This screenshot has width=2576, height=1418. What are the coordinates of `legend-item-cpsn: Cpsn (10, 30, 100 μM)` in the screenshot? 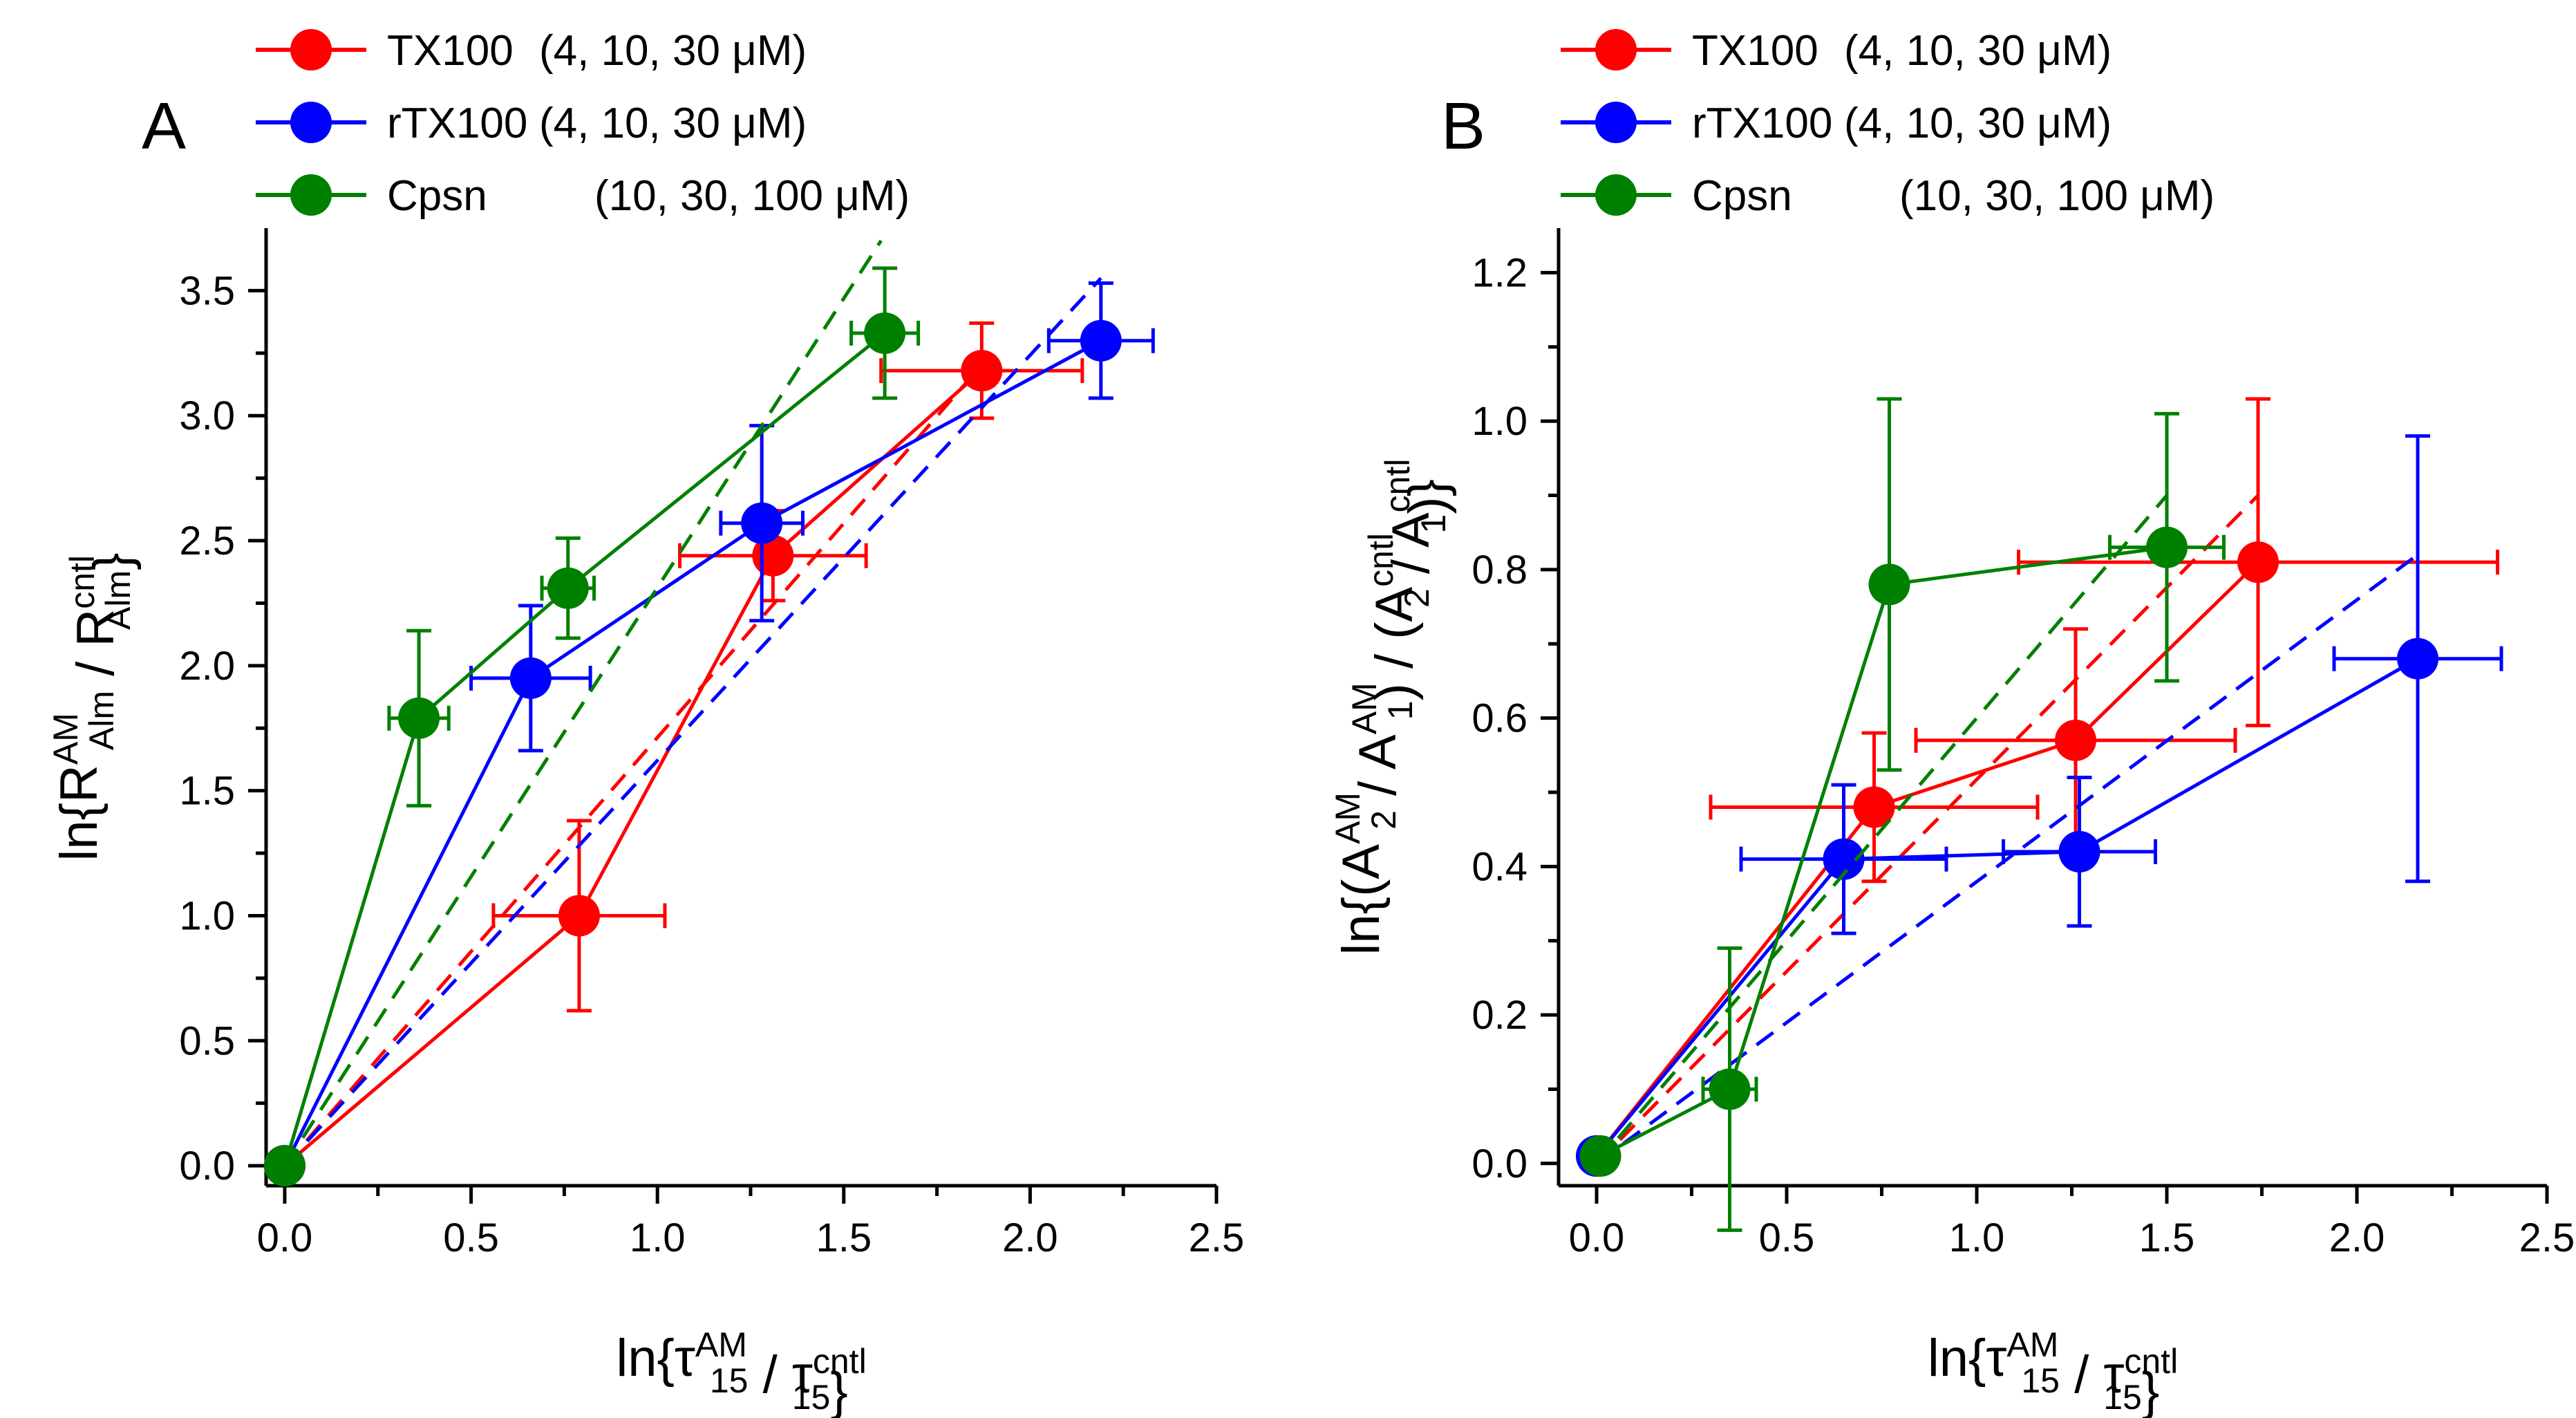 It's located at (583, 196).